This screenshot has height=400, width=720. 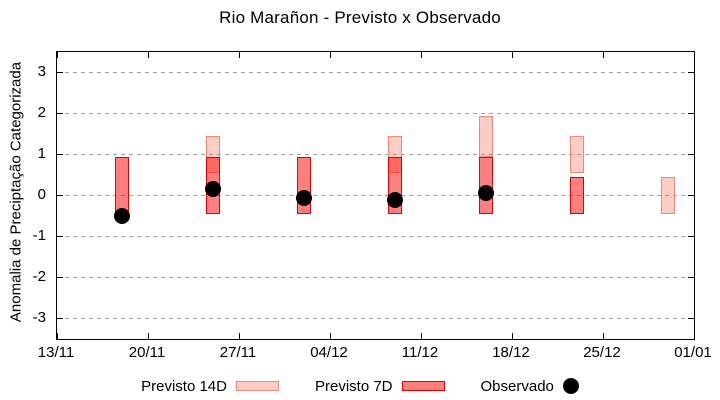 What do you see at coordinates (56, 352) in the screenshot?
I see `x-tick-label: 13/11` at bounding box center [56, 352].